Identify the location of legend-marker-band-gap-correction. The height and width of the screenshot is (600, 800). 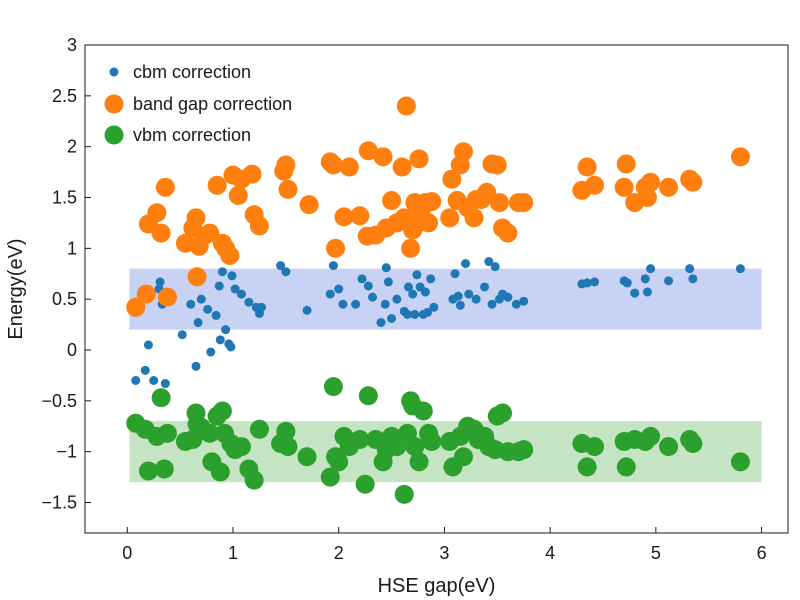
(114, 104).